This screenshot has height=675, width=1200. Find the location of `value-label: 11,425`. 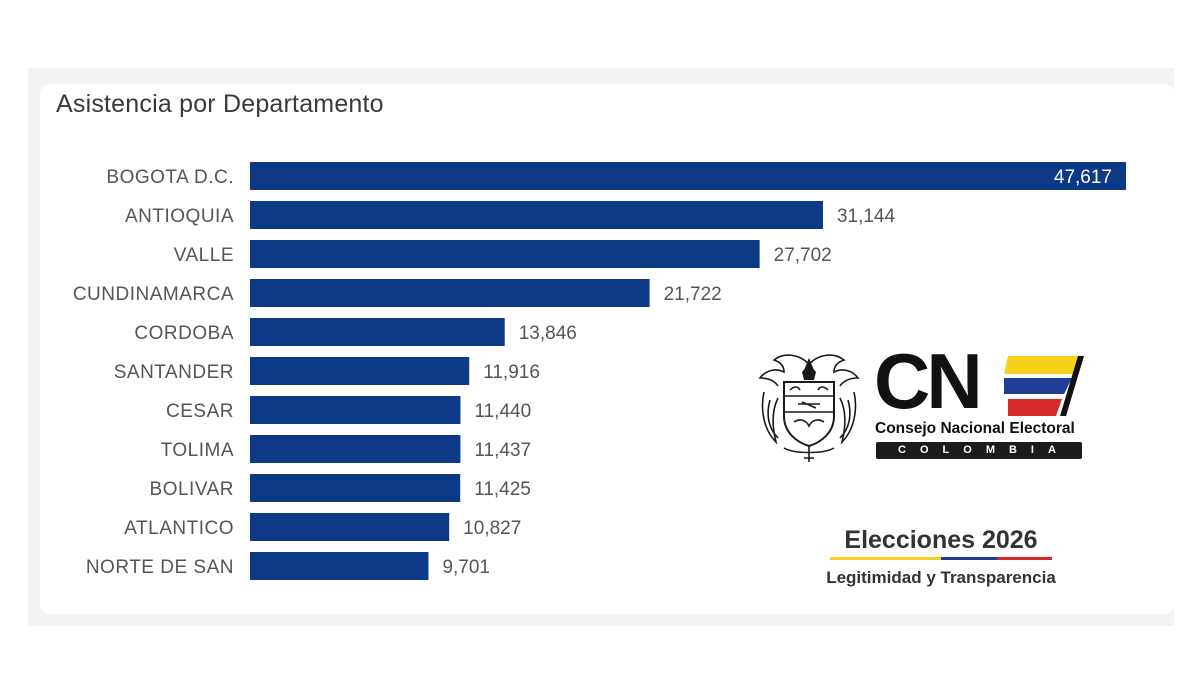

value-label: 11,425 is located at coordinates (502, 489).